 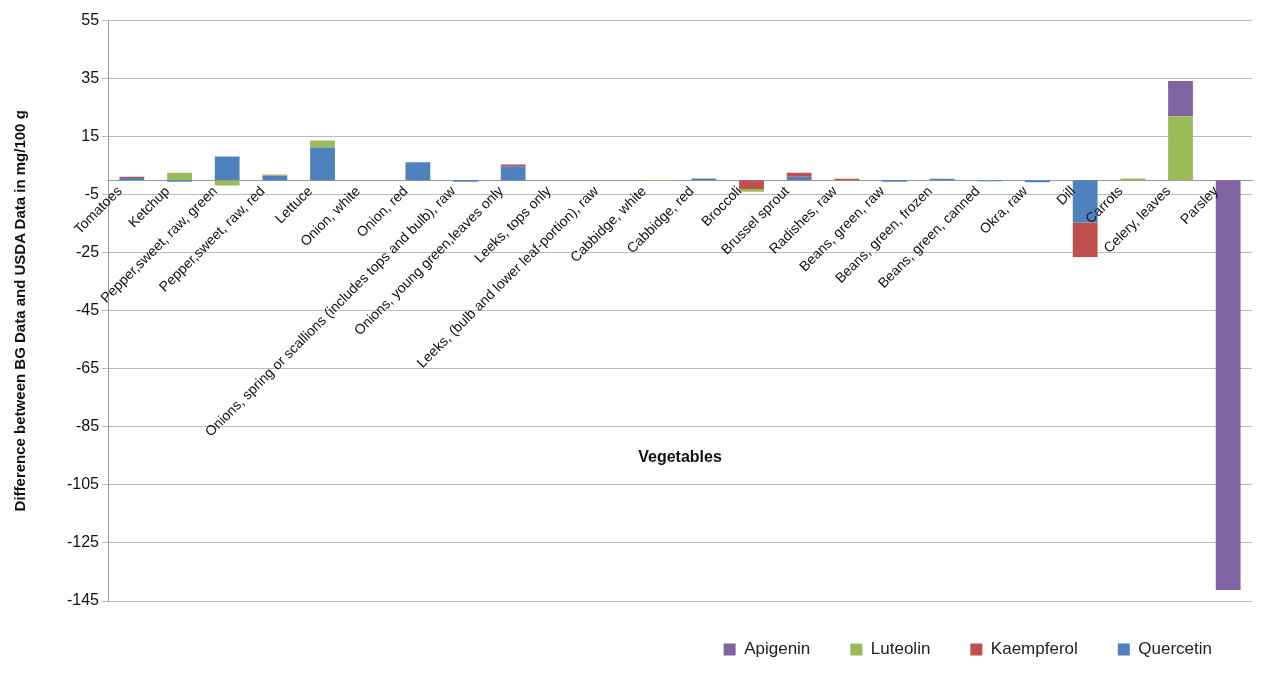 I want to click on y-tick-label: -45, so click(x=87, y=310).